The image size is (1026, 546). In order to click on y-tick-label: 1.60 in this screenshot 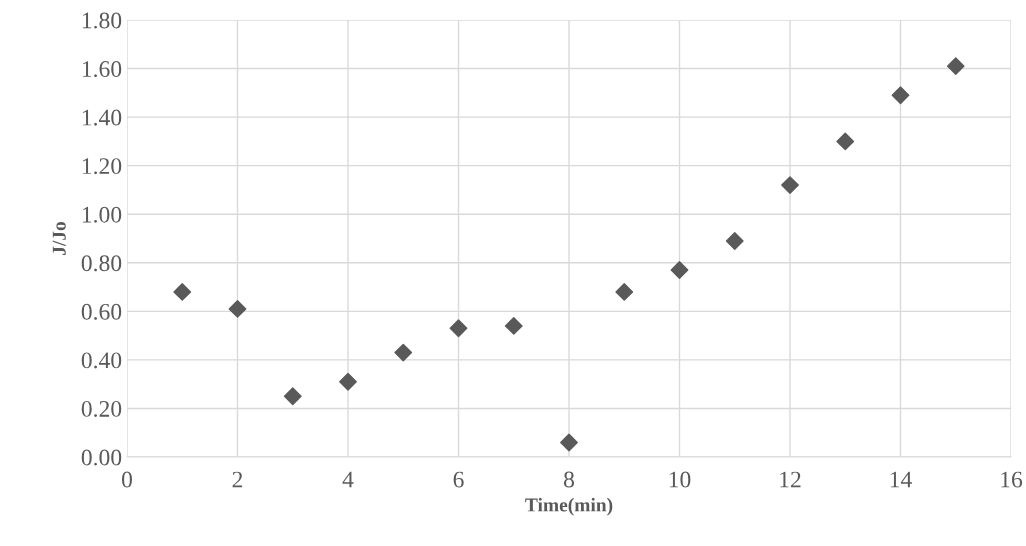, I will do `click(102, 69)`.